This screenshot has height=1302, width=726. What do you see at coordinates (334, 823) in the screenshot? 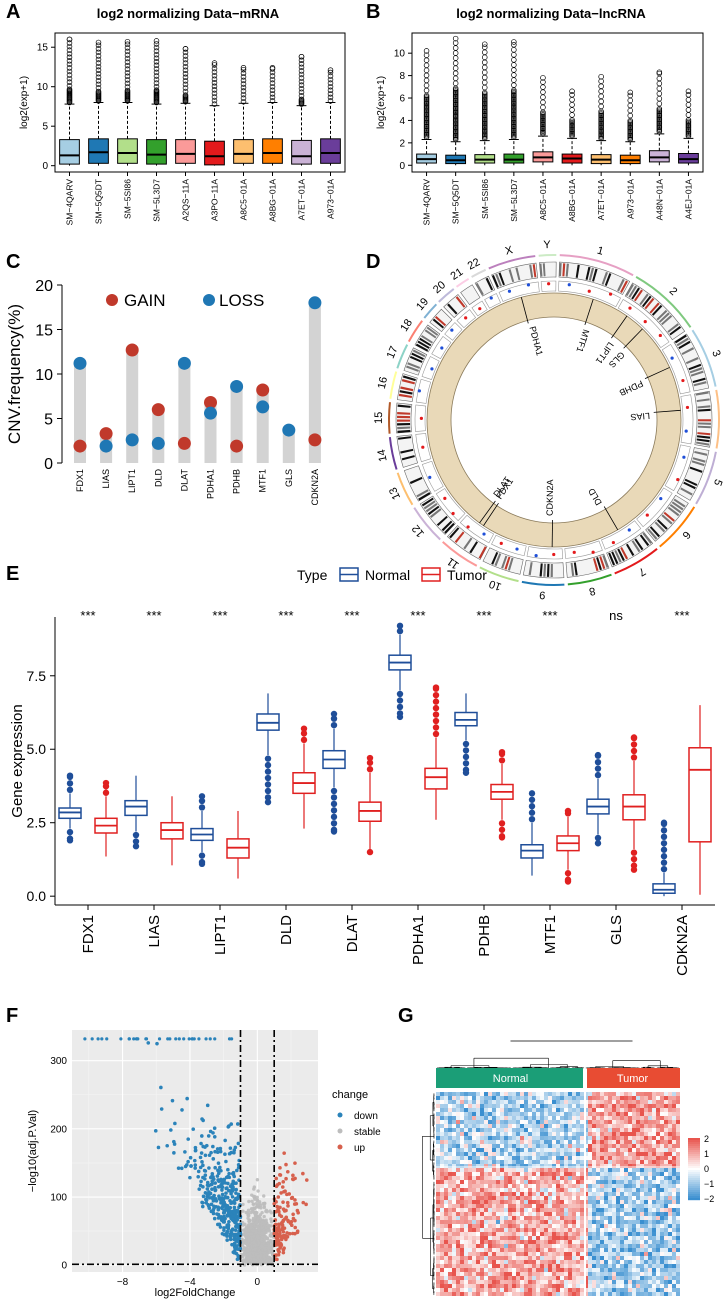
I see `normal-outlier` at bounding box center [334, 823].